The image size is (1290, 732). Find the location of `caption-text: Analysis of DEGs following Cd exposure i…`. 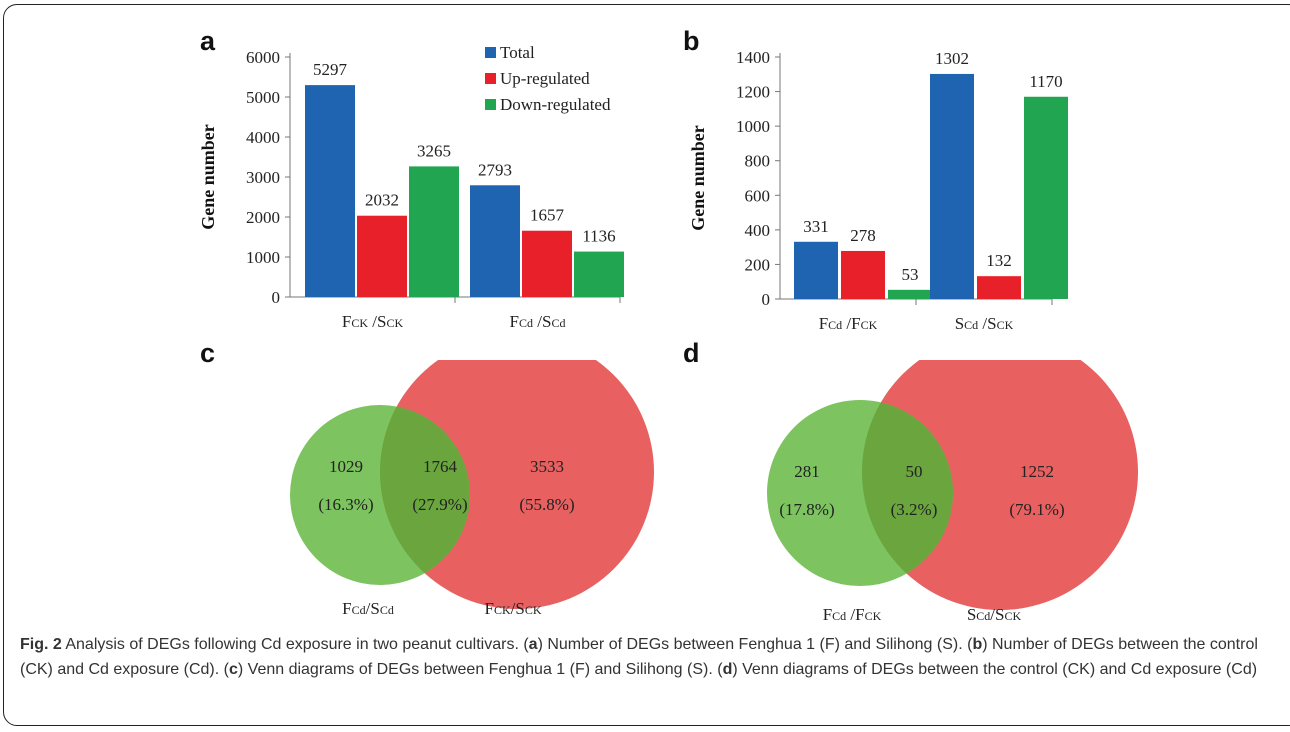

caption-text: Analysis of DEGs following Cd exposure i… is located at coordinates (639, 657).